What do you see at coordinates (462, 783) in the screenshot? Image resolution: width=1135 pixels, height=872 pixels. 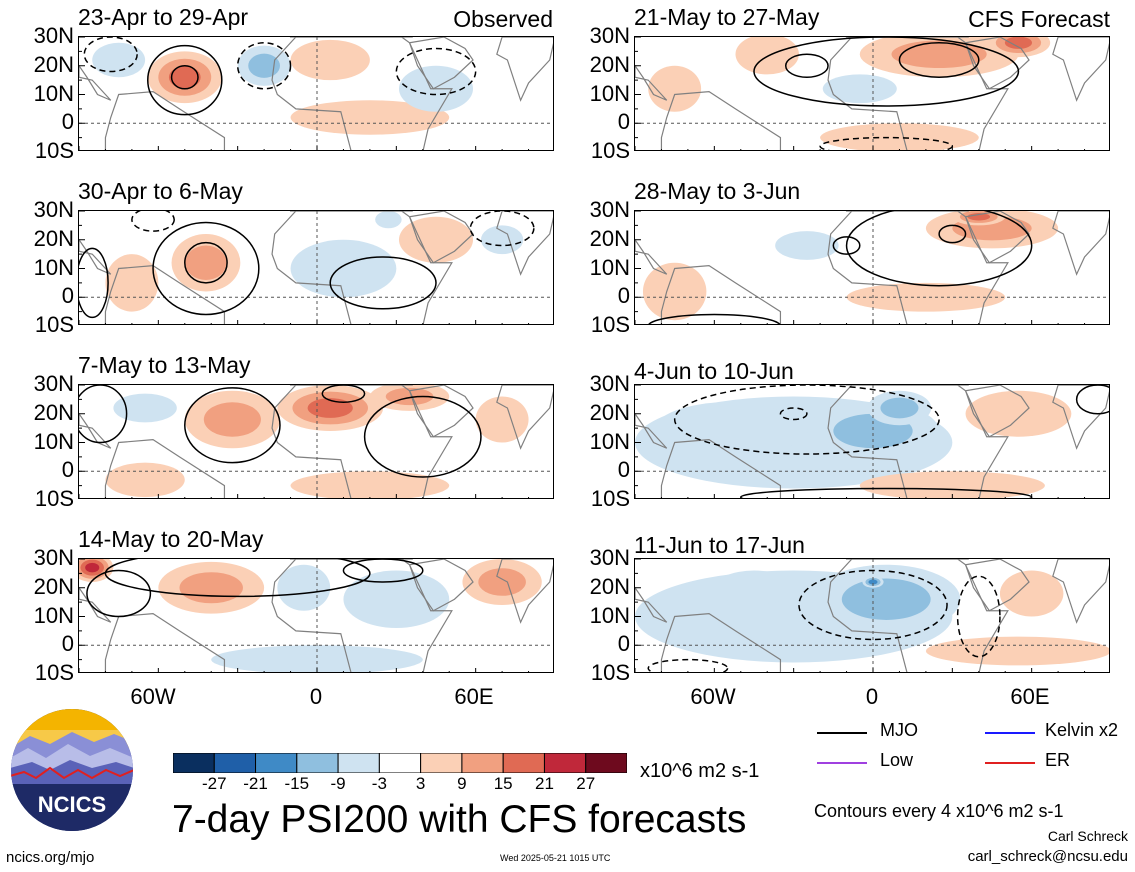 I see `colorbar-label: 9` at bounding box center [462, 783].